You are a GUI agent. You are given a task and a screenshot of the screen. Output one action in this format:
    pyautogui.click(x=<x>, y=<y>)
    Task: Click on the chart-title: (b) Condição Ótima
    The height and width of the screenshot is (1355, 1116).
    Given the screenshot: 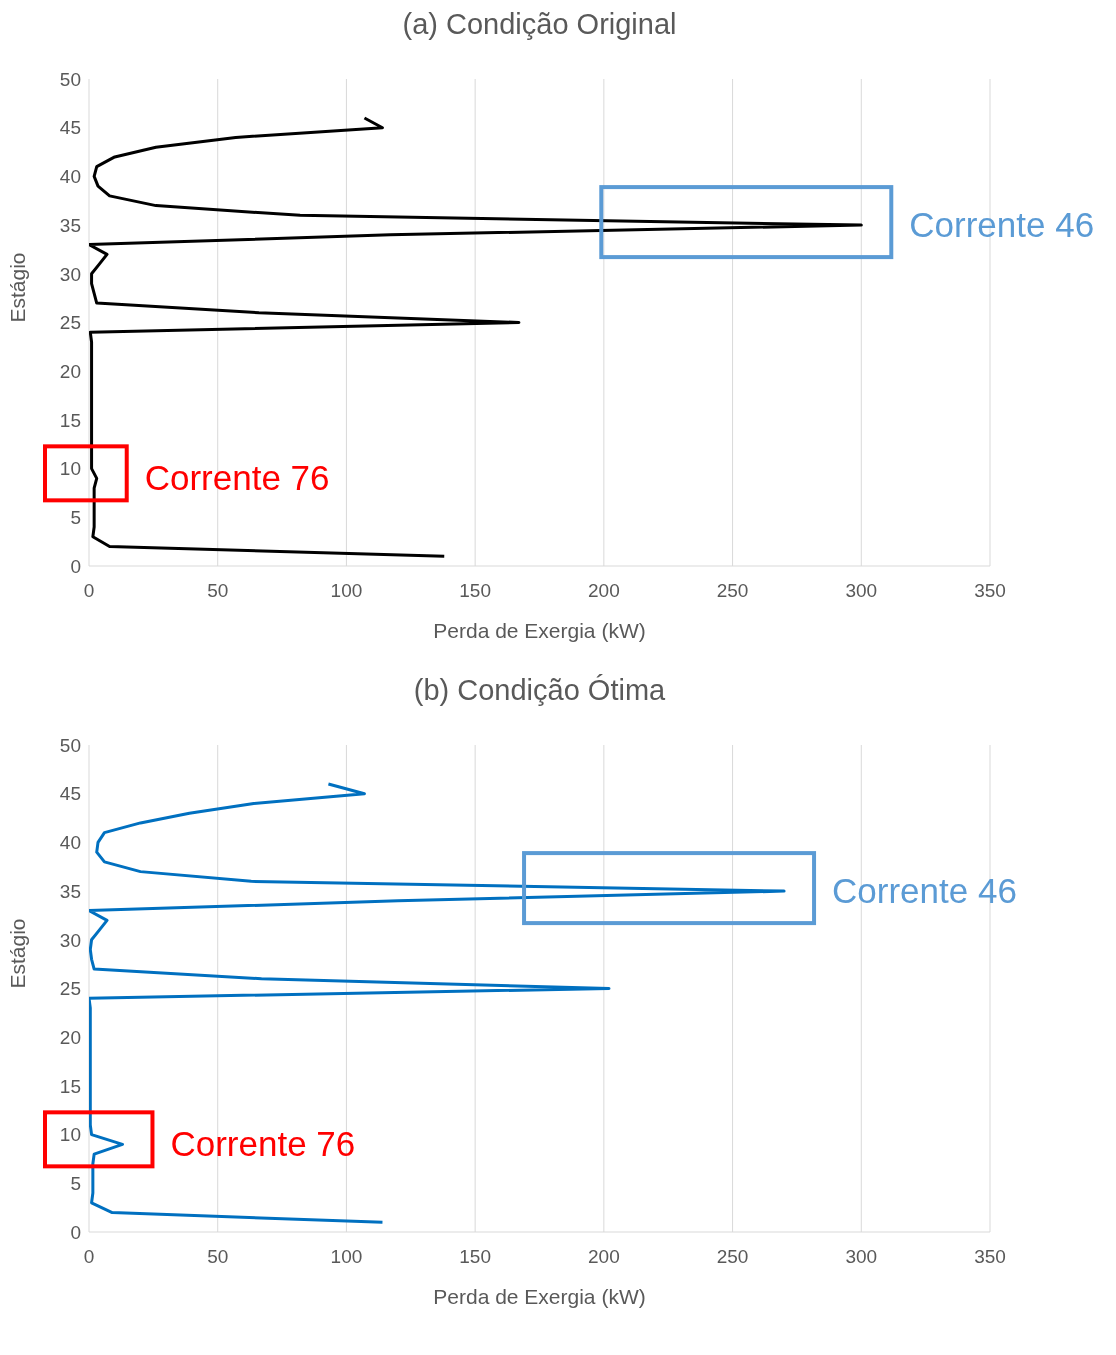 What is the action you would take?
    pyautogui.click(x=539, y=690)
    